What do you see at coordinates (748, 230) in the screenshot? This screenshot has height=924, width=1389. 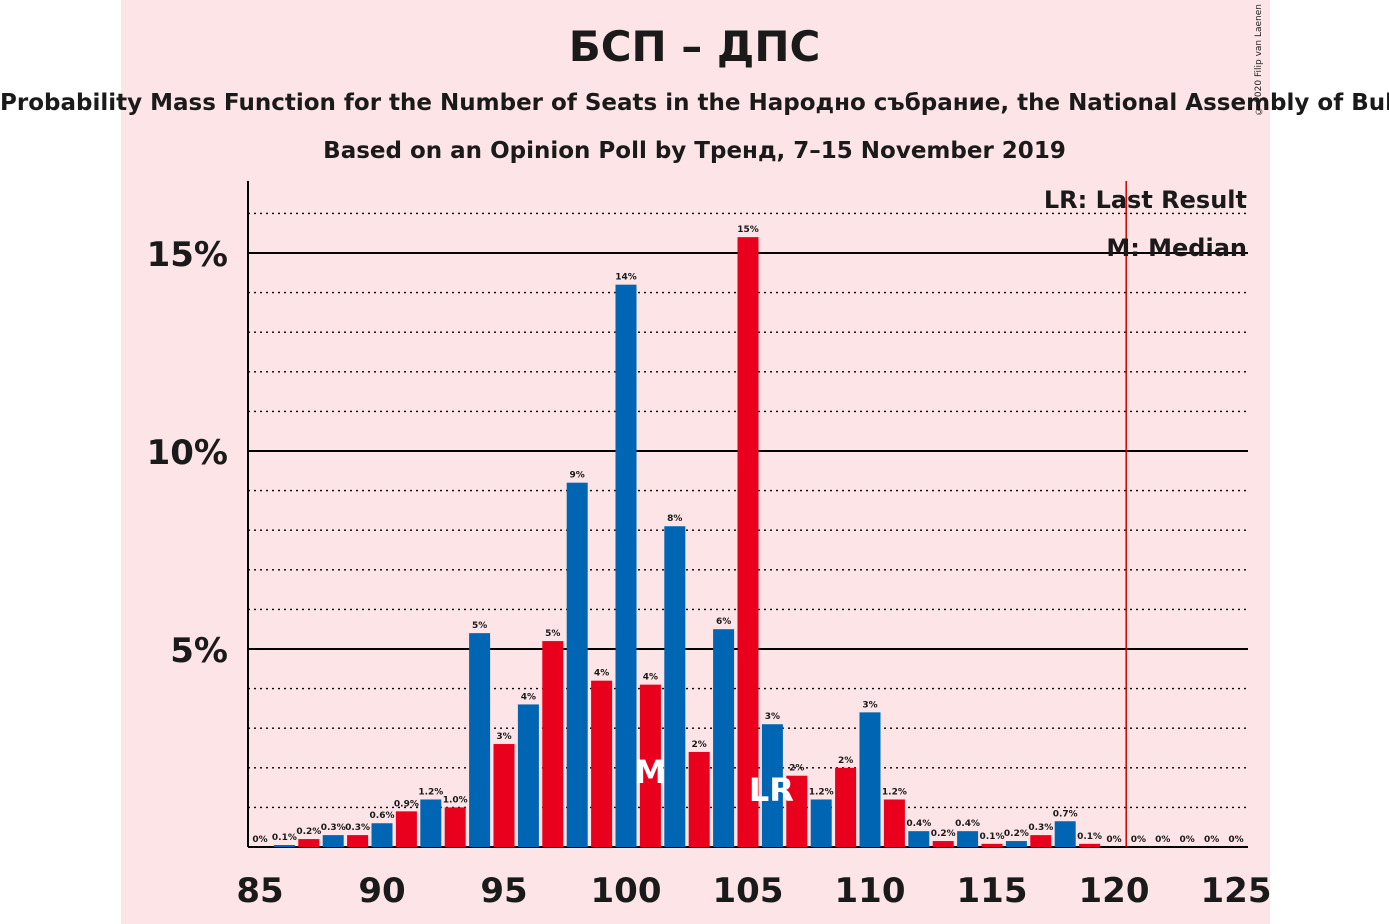 I see `bar-data-label: 15%` at bounding box center [748, 230].